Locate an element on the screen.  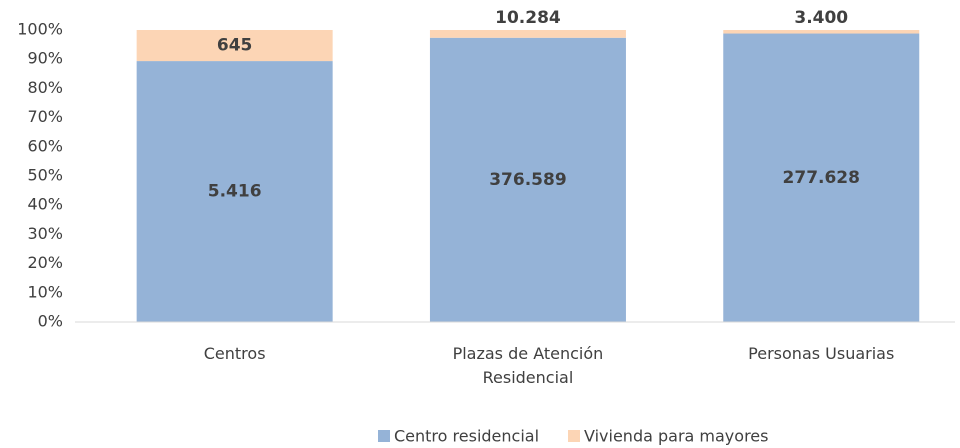
y-tick-label: 70% is located at coordinates (45, 116).